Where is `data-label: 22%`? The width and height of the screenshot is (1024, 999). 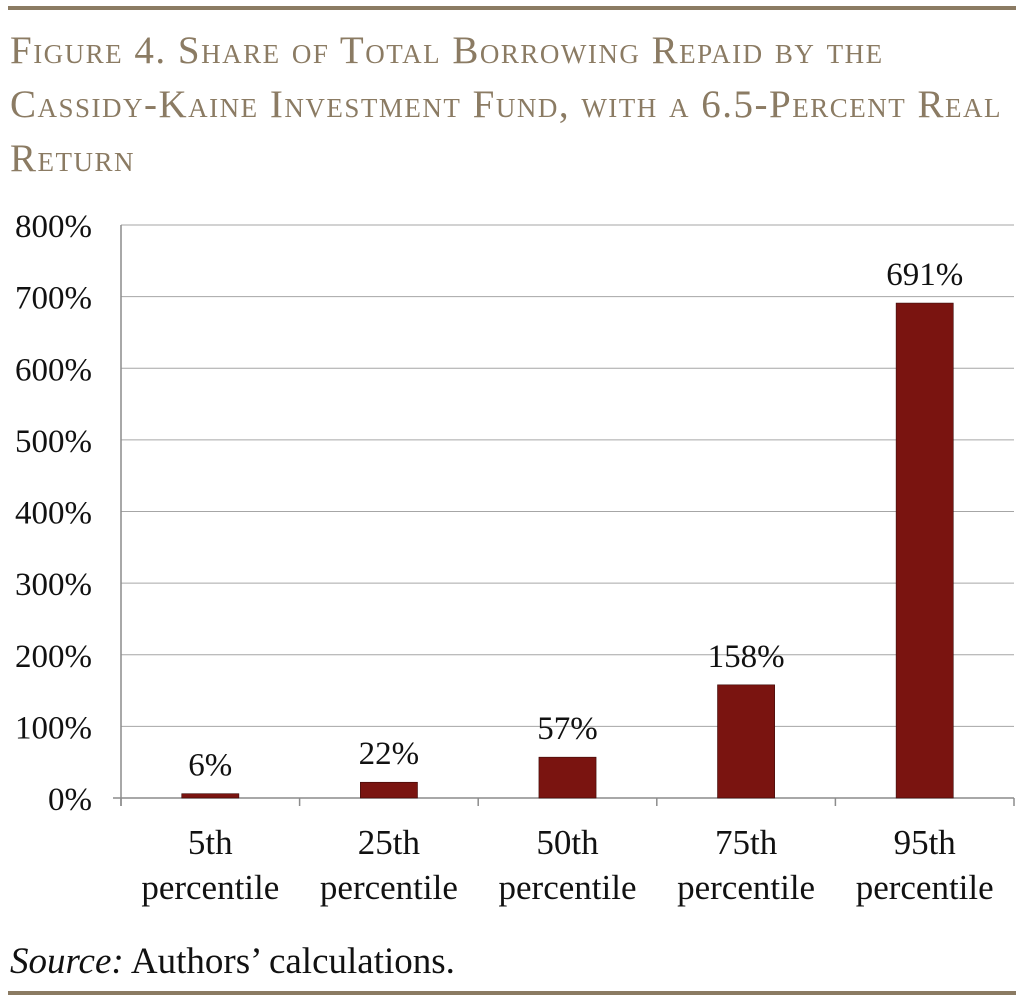 data-label: 22% is located at coordinates (389, 754).